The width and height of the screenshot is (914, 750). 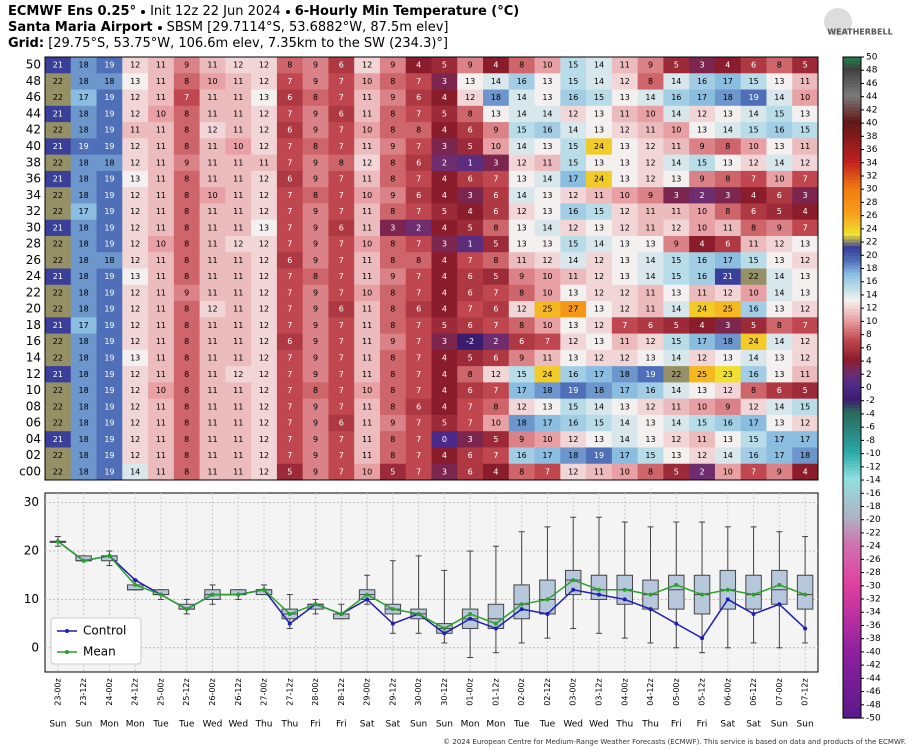 I want to click on y-tick-label: 10, so click(x=31, y=599).